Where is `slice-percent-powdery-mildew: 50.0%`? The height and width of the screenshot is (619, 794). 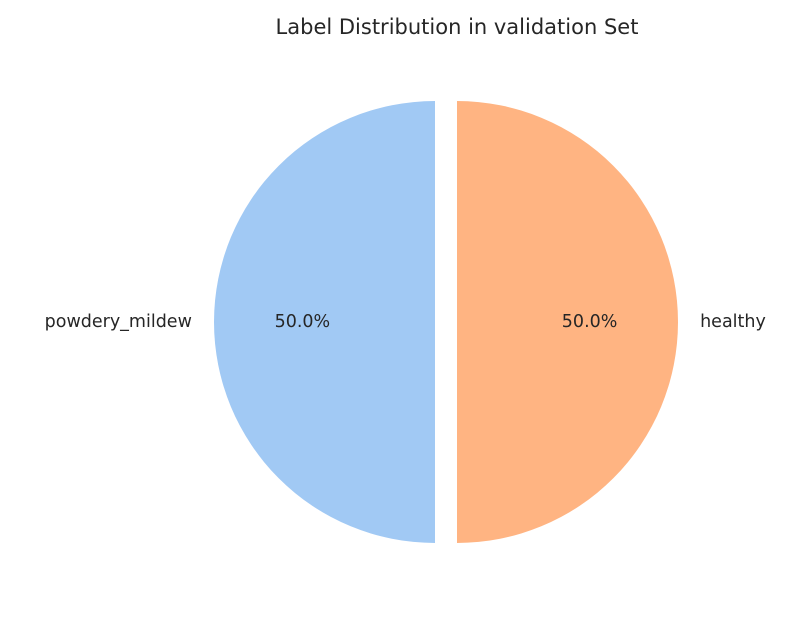 slice-percent-powdery-mildew: 50.0% is located at coordinates (303, 322).